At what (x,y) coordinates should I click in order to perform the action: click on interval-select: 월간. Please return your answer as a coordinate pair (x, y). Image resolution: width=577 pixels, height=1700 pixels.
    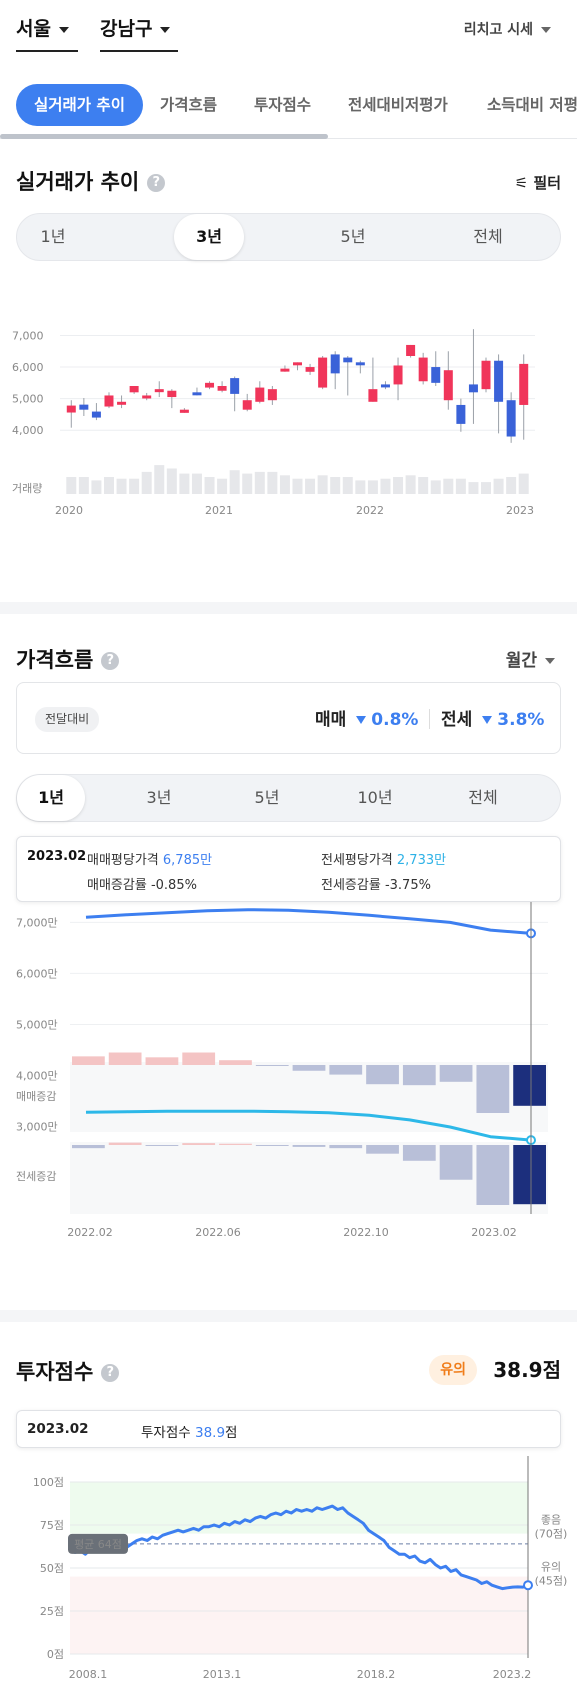
    Looking at the image, I should click on (530, 658).